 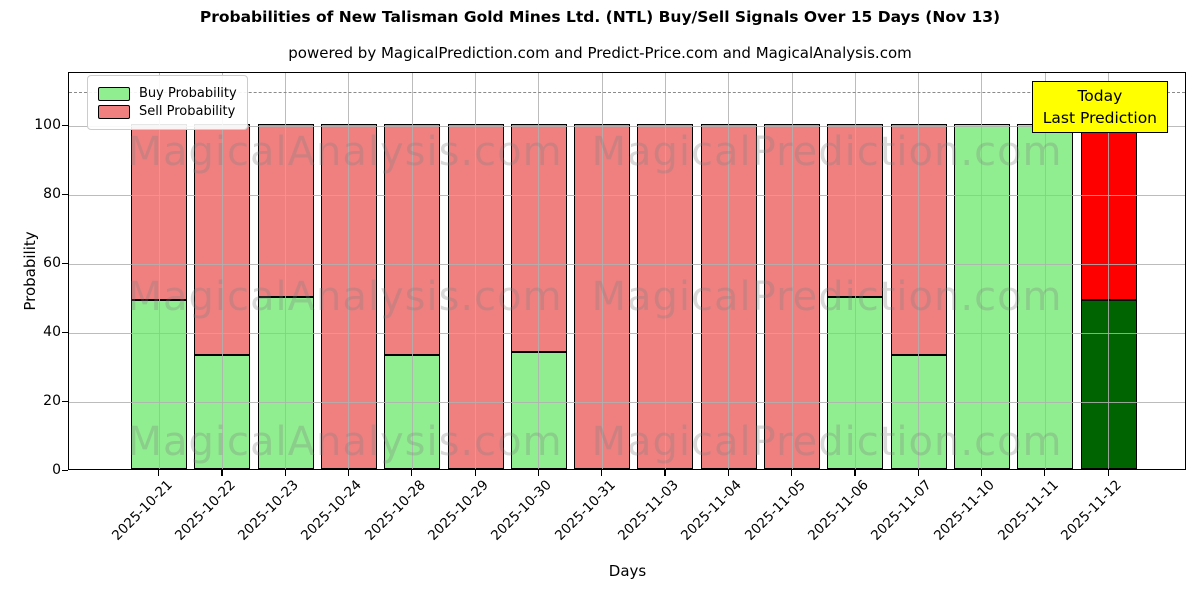 What do you see at coordinates (167, 102) in the screenshot?
I see `legend: Buy Probability Sell Probability` at bounding box center [167, 102].